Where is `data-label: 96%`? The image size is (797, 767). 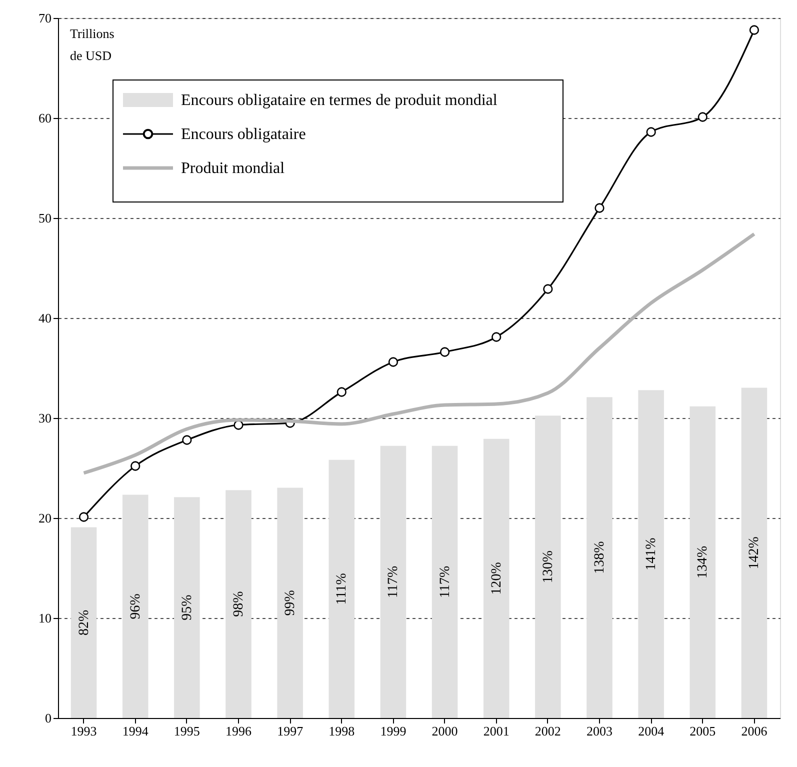
data-label: 96% is located at coordinates (136, 606).